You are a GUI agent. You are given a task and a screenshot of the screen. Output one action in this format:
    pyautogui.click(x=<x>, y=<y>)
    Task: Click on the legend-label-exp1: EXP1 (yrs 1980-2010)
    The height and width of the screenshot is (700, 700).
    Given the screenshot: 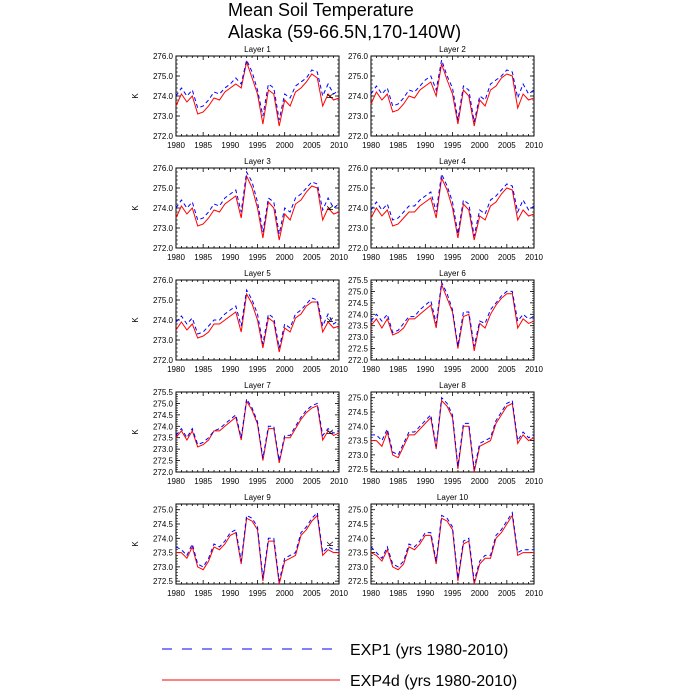 What is the action you would take?
    pyautogui.click(x=429, y=650)
    